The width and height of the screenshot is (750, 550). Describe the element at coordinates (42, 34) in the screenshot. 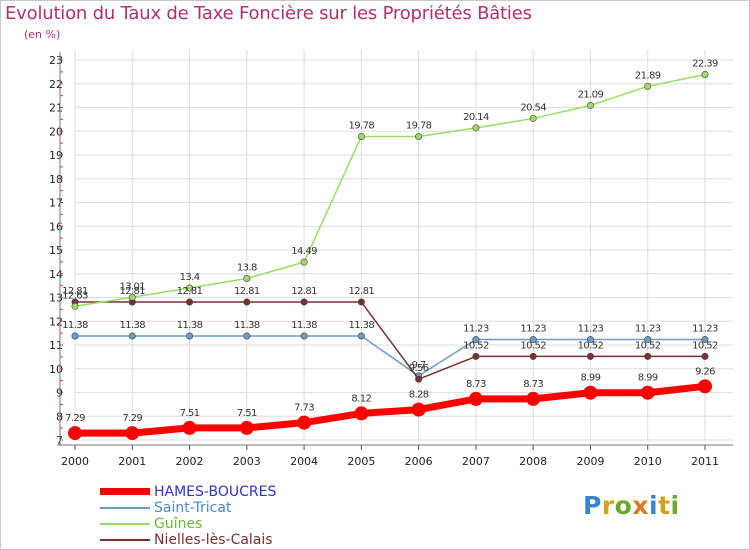

I see `y-unit-label: (en %)` at that location.